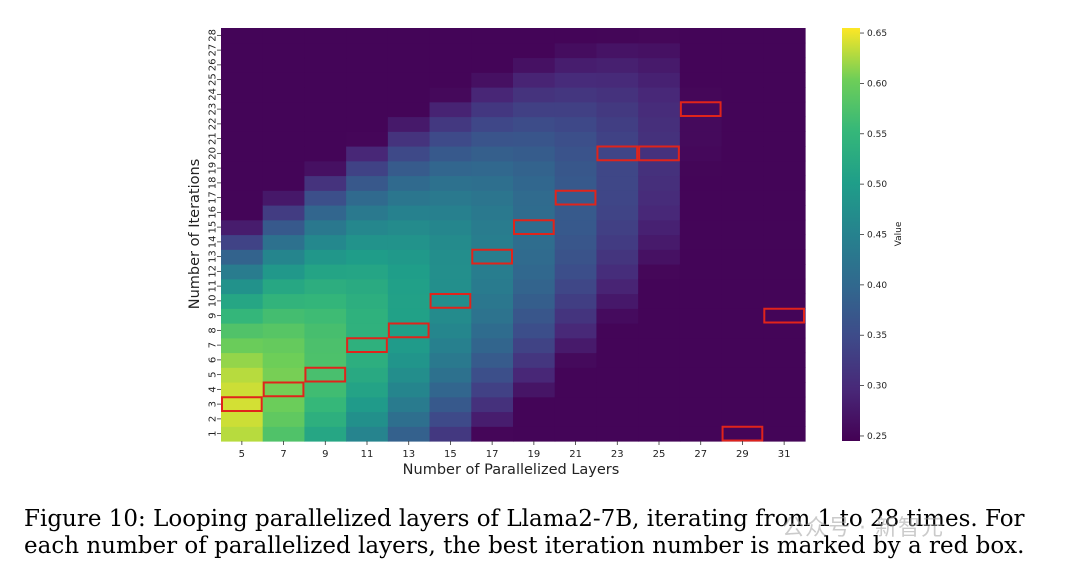  Describe the element at coordinates (213, 404) in the screenshot. I see `y-tick-label: 3` at that location.